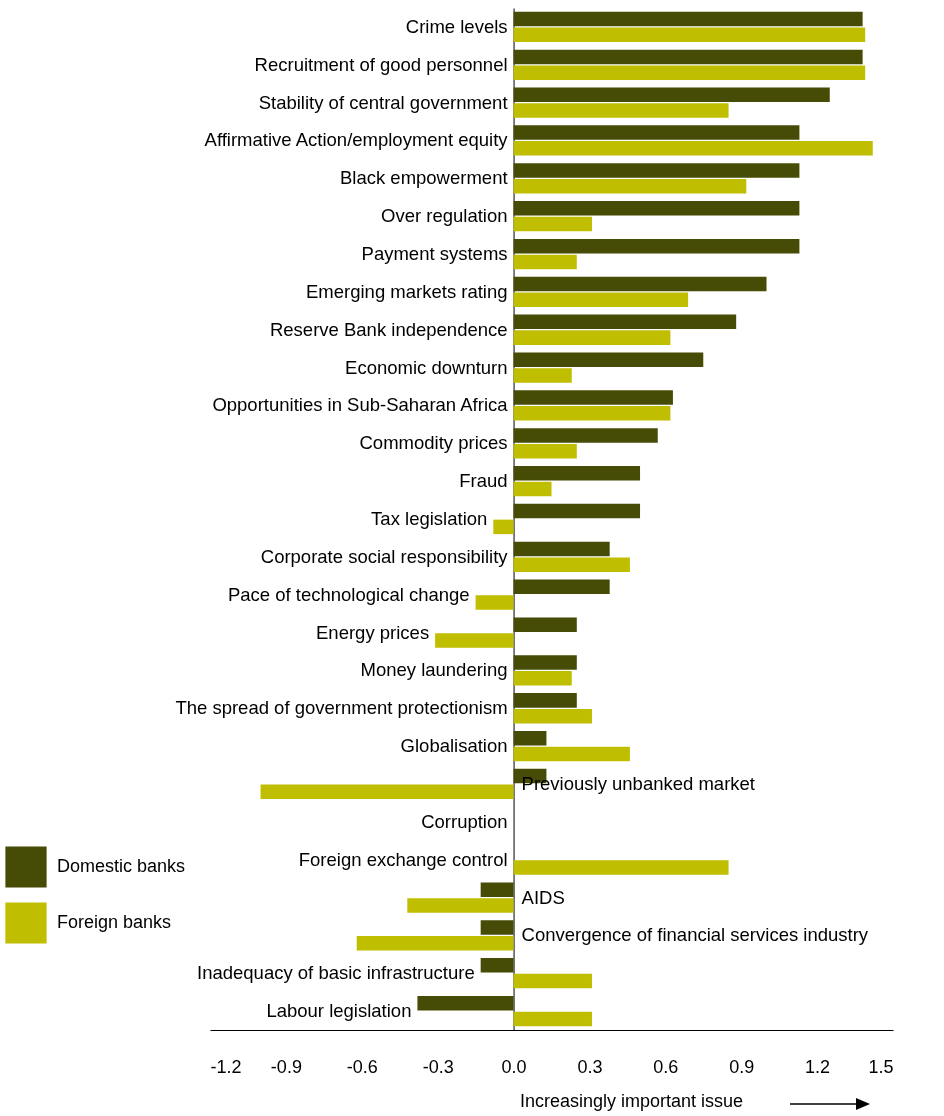  I want to click on y-tick-label: Globalisation, so click(454, 746).